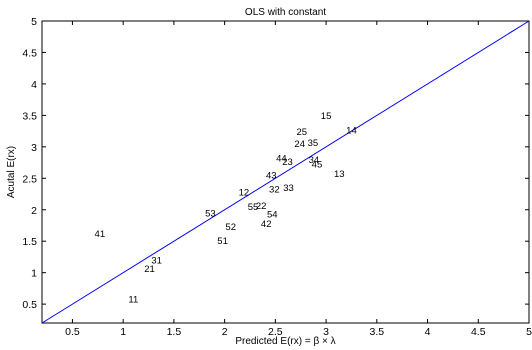  What do you see at coordinates (29, 179) in the screenshot?
I see `y-tick-label: 2.5` at bounding box center [29, 179].